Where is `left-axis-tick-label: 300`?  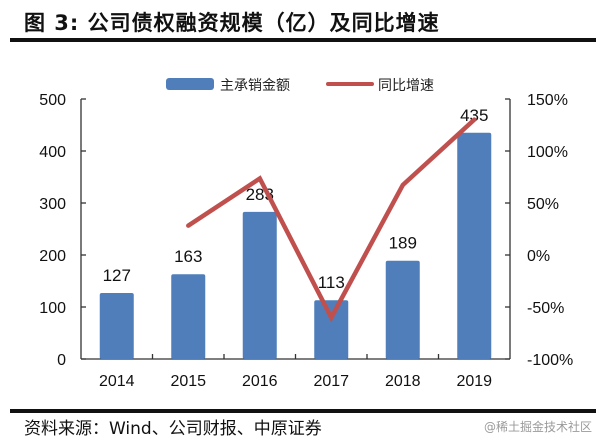 left-axis-tick-label: 300 is located at coordinates (52, 204).